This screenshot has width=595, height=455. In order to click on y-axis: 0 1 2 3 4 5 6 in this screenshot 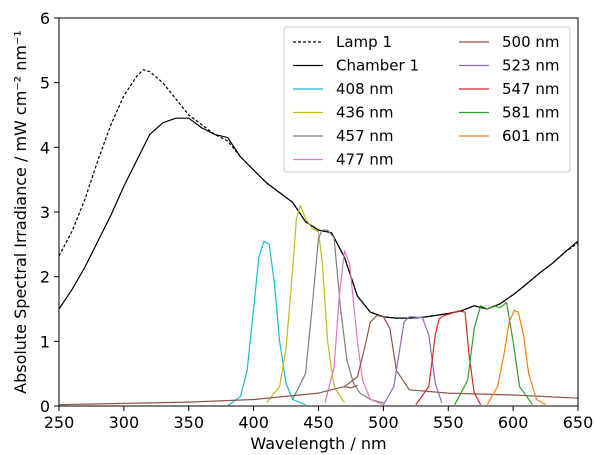, I will do `click(49, 212)`.